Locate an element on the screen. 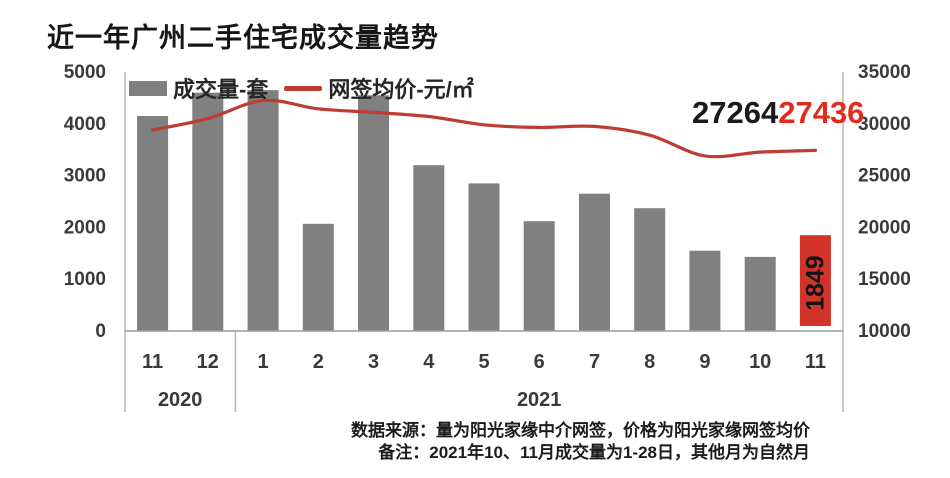 The width and height of the screenshot is (950, 478). year-label: 2020 is located at coordinates (180, 400).